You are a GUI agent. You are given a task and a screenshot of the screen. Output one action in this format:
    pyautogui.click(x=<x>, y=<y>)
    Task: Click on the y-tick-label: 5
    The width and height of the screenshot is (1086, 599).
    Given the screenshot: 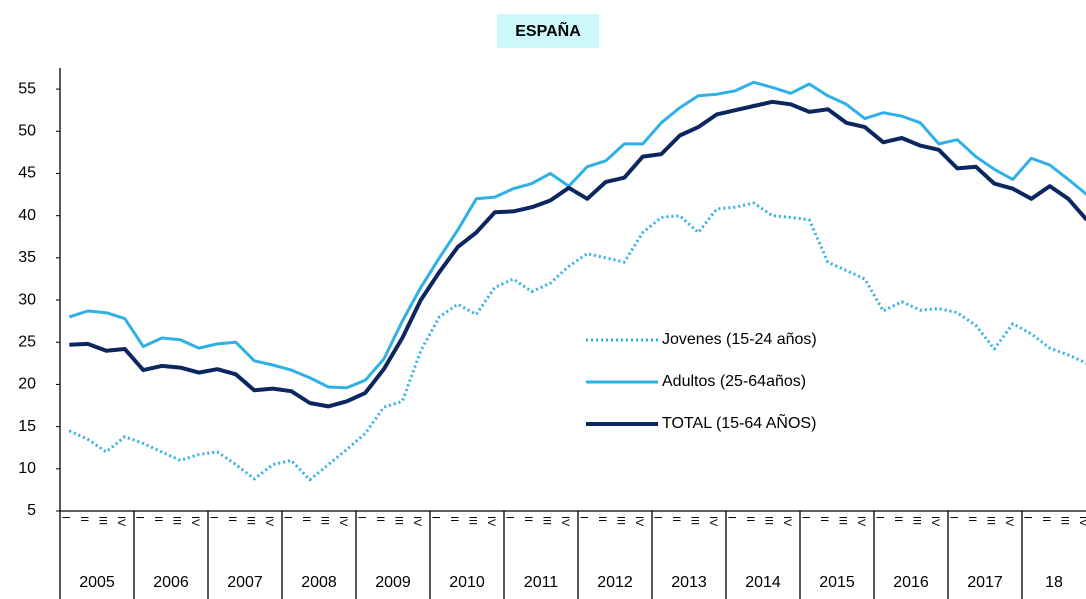 What is the action you would take?
    pyautogui.click(x=31, y=510)
    